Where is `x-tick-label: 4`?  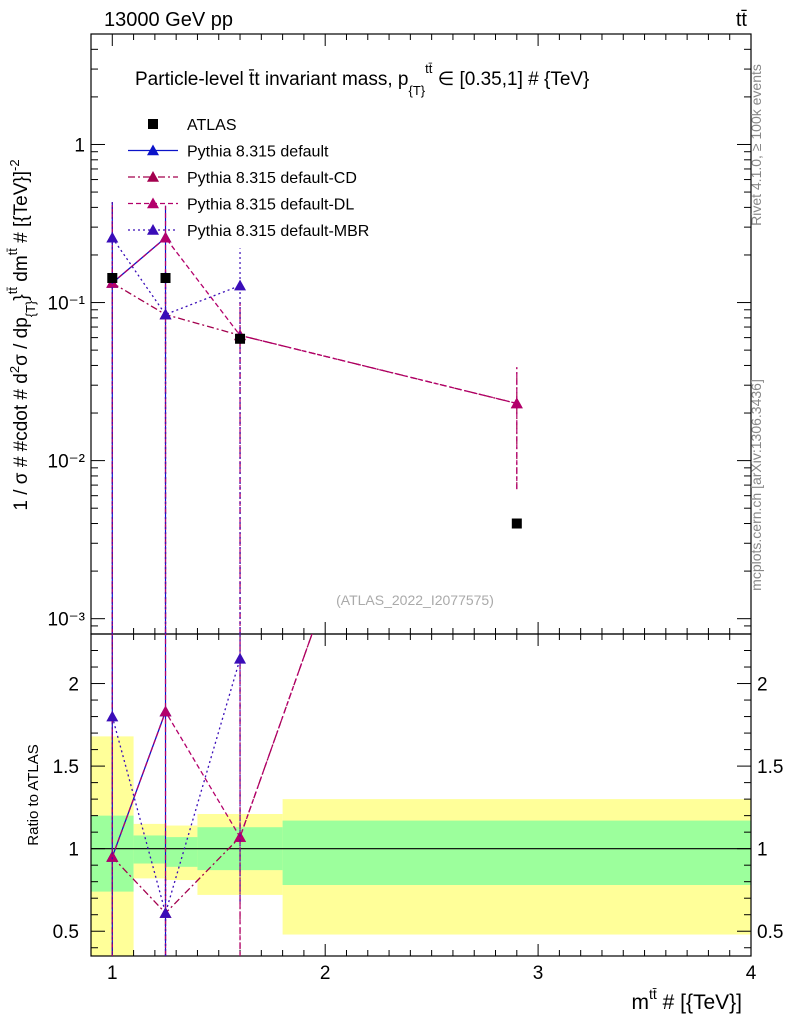
x-tick-label: 4 is located at coordinates (751, 973).